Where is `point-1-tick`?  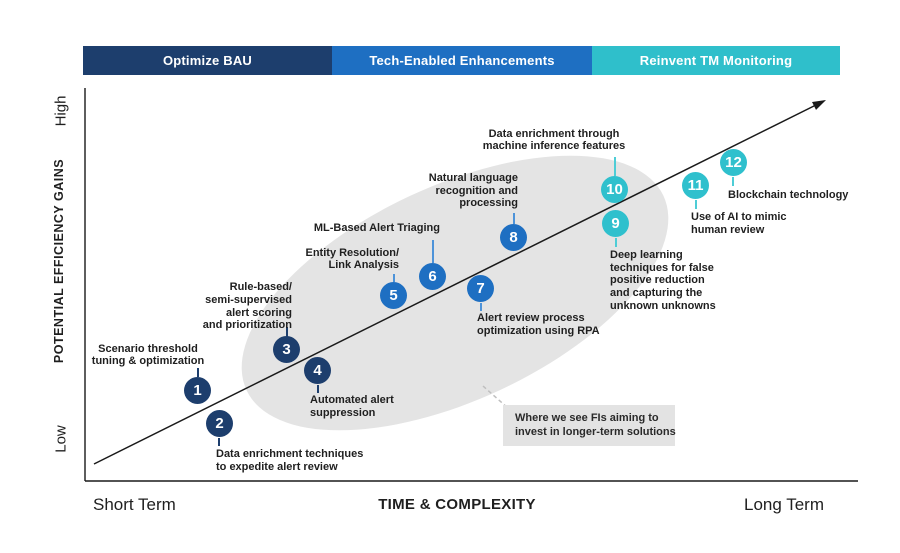
point-1-tick is located at coordinates (198, 372).